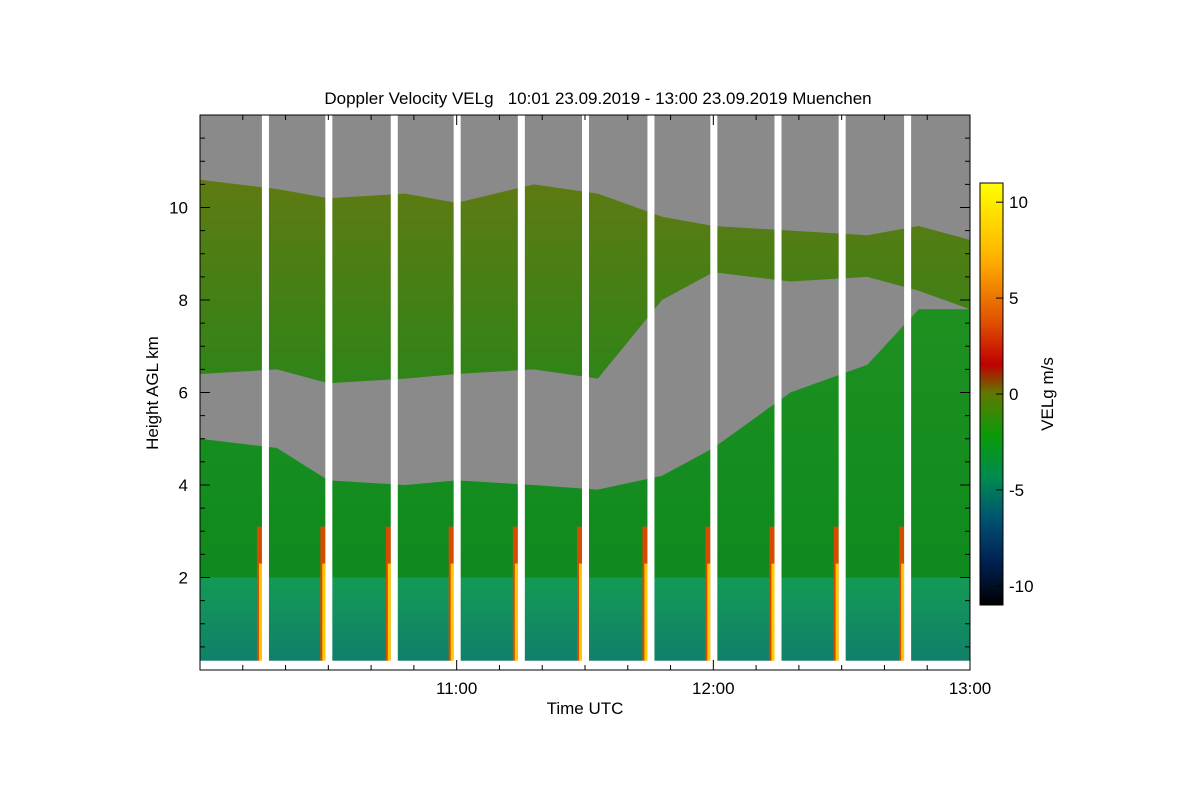 The width and height of the screenshot is (1200, 800). Describe the element at coordinates (183, 578) in the screenshot. I see `y-tick-label: 2` at that location.